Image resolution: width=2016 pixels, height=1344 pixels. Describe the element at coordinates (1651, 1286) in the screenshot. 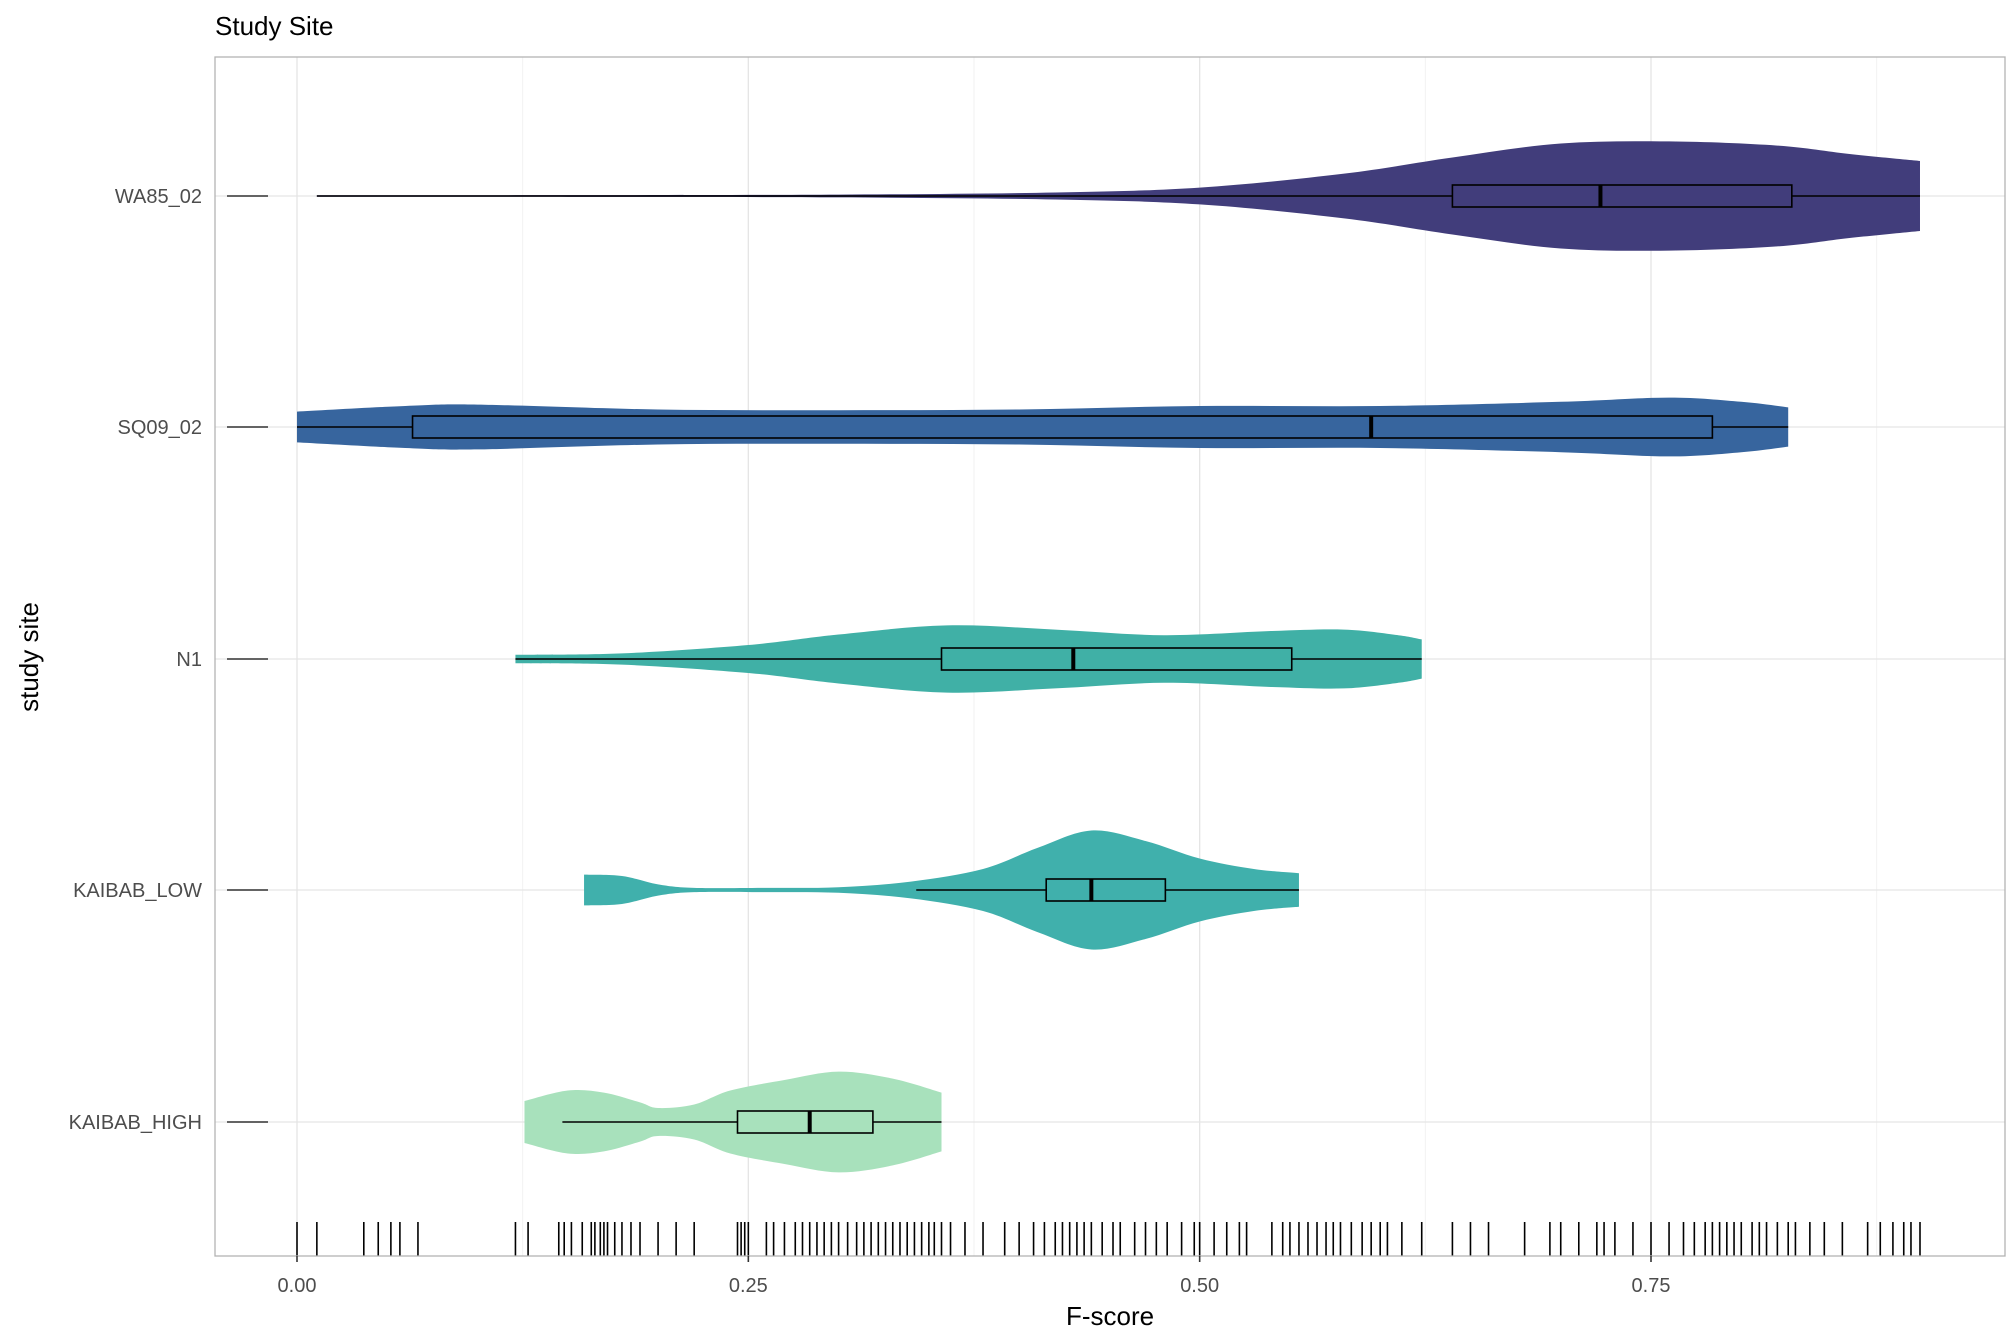

I see `x-tick-label: 0.75` at that location.